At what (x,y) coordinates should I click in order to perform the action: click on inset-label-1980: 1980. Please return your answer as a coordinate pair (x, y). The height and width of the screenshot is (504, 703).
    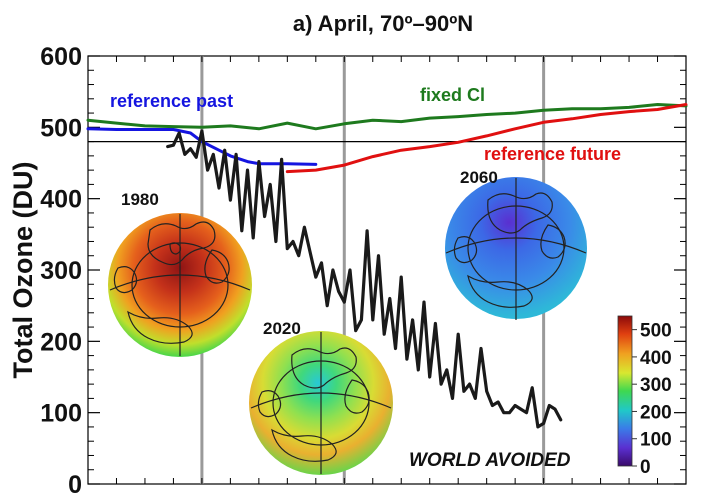
    Looking at the image, I should click on (140, 199).